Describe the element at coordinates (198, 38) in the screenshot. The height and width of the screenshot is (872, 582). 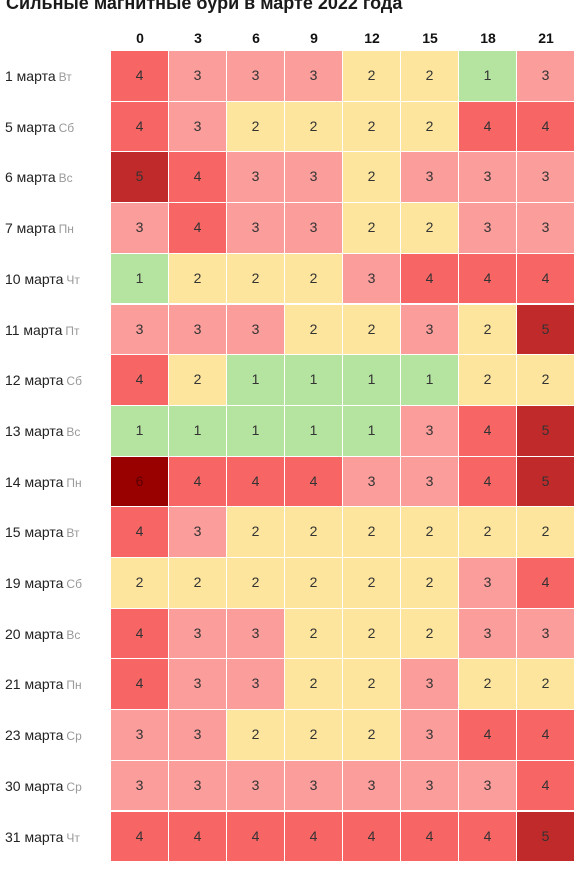
I see `column-header: 3` at that location.